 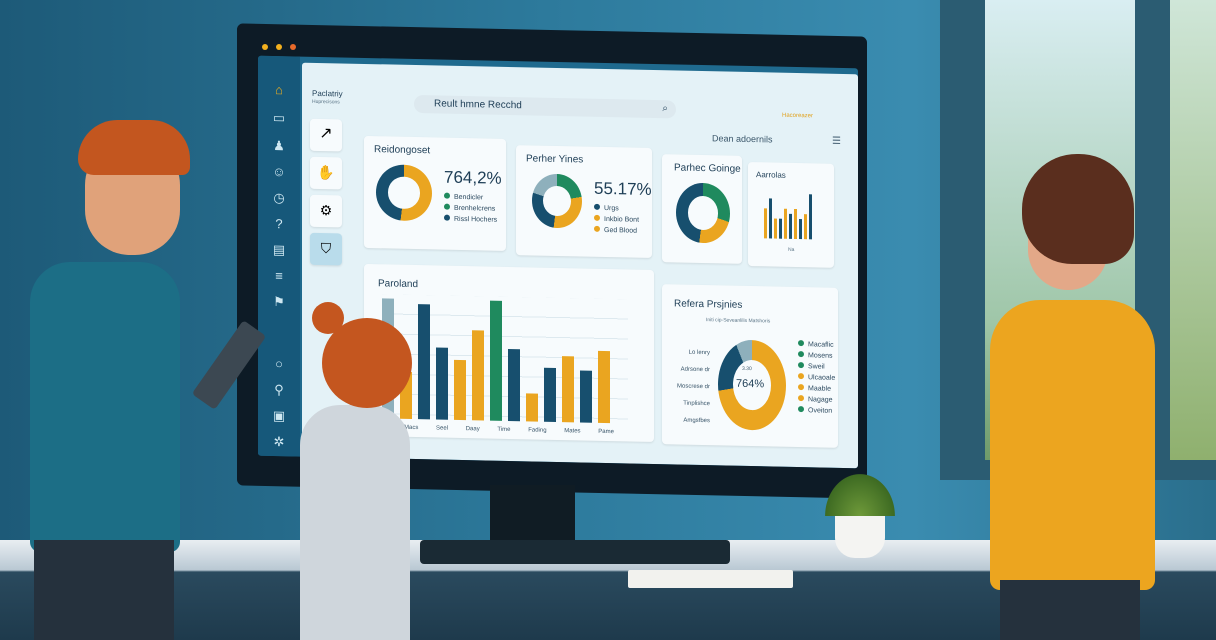 What do you see at coordinates (699, 353) in the screenshot?
I see `side-label: Lo lenry` at bounding box center [699, 353].